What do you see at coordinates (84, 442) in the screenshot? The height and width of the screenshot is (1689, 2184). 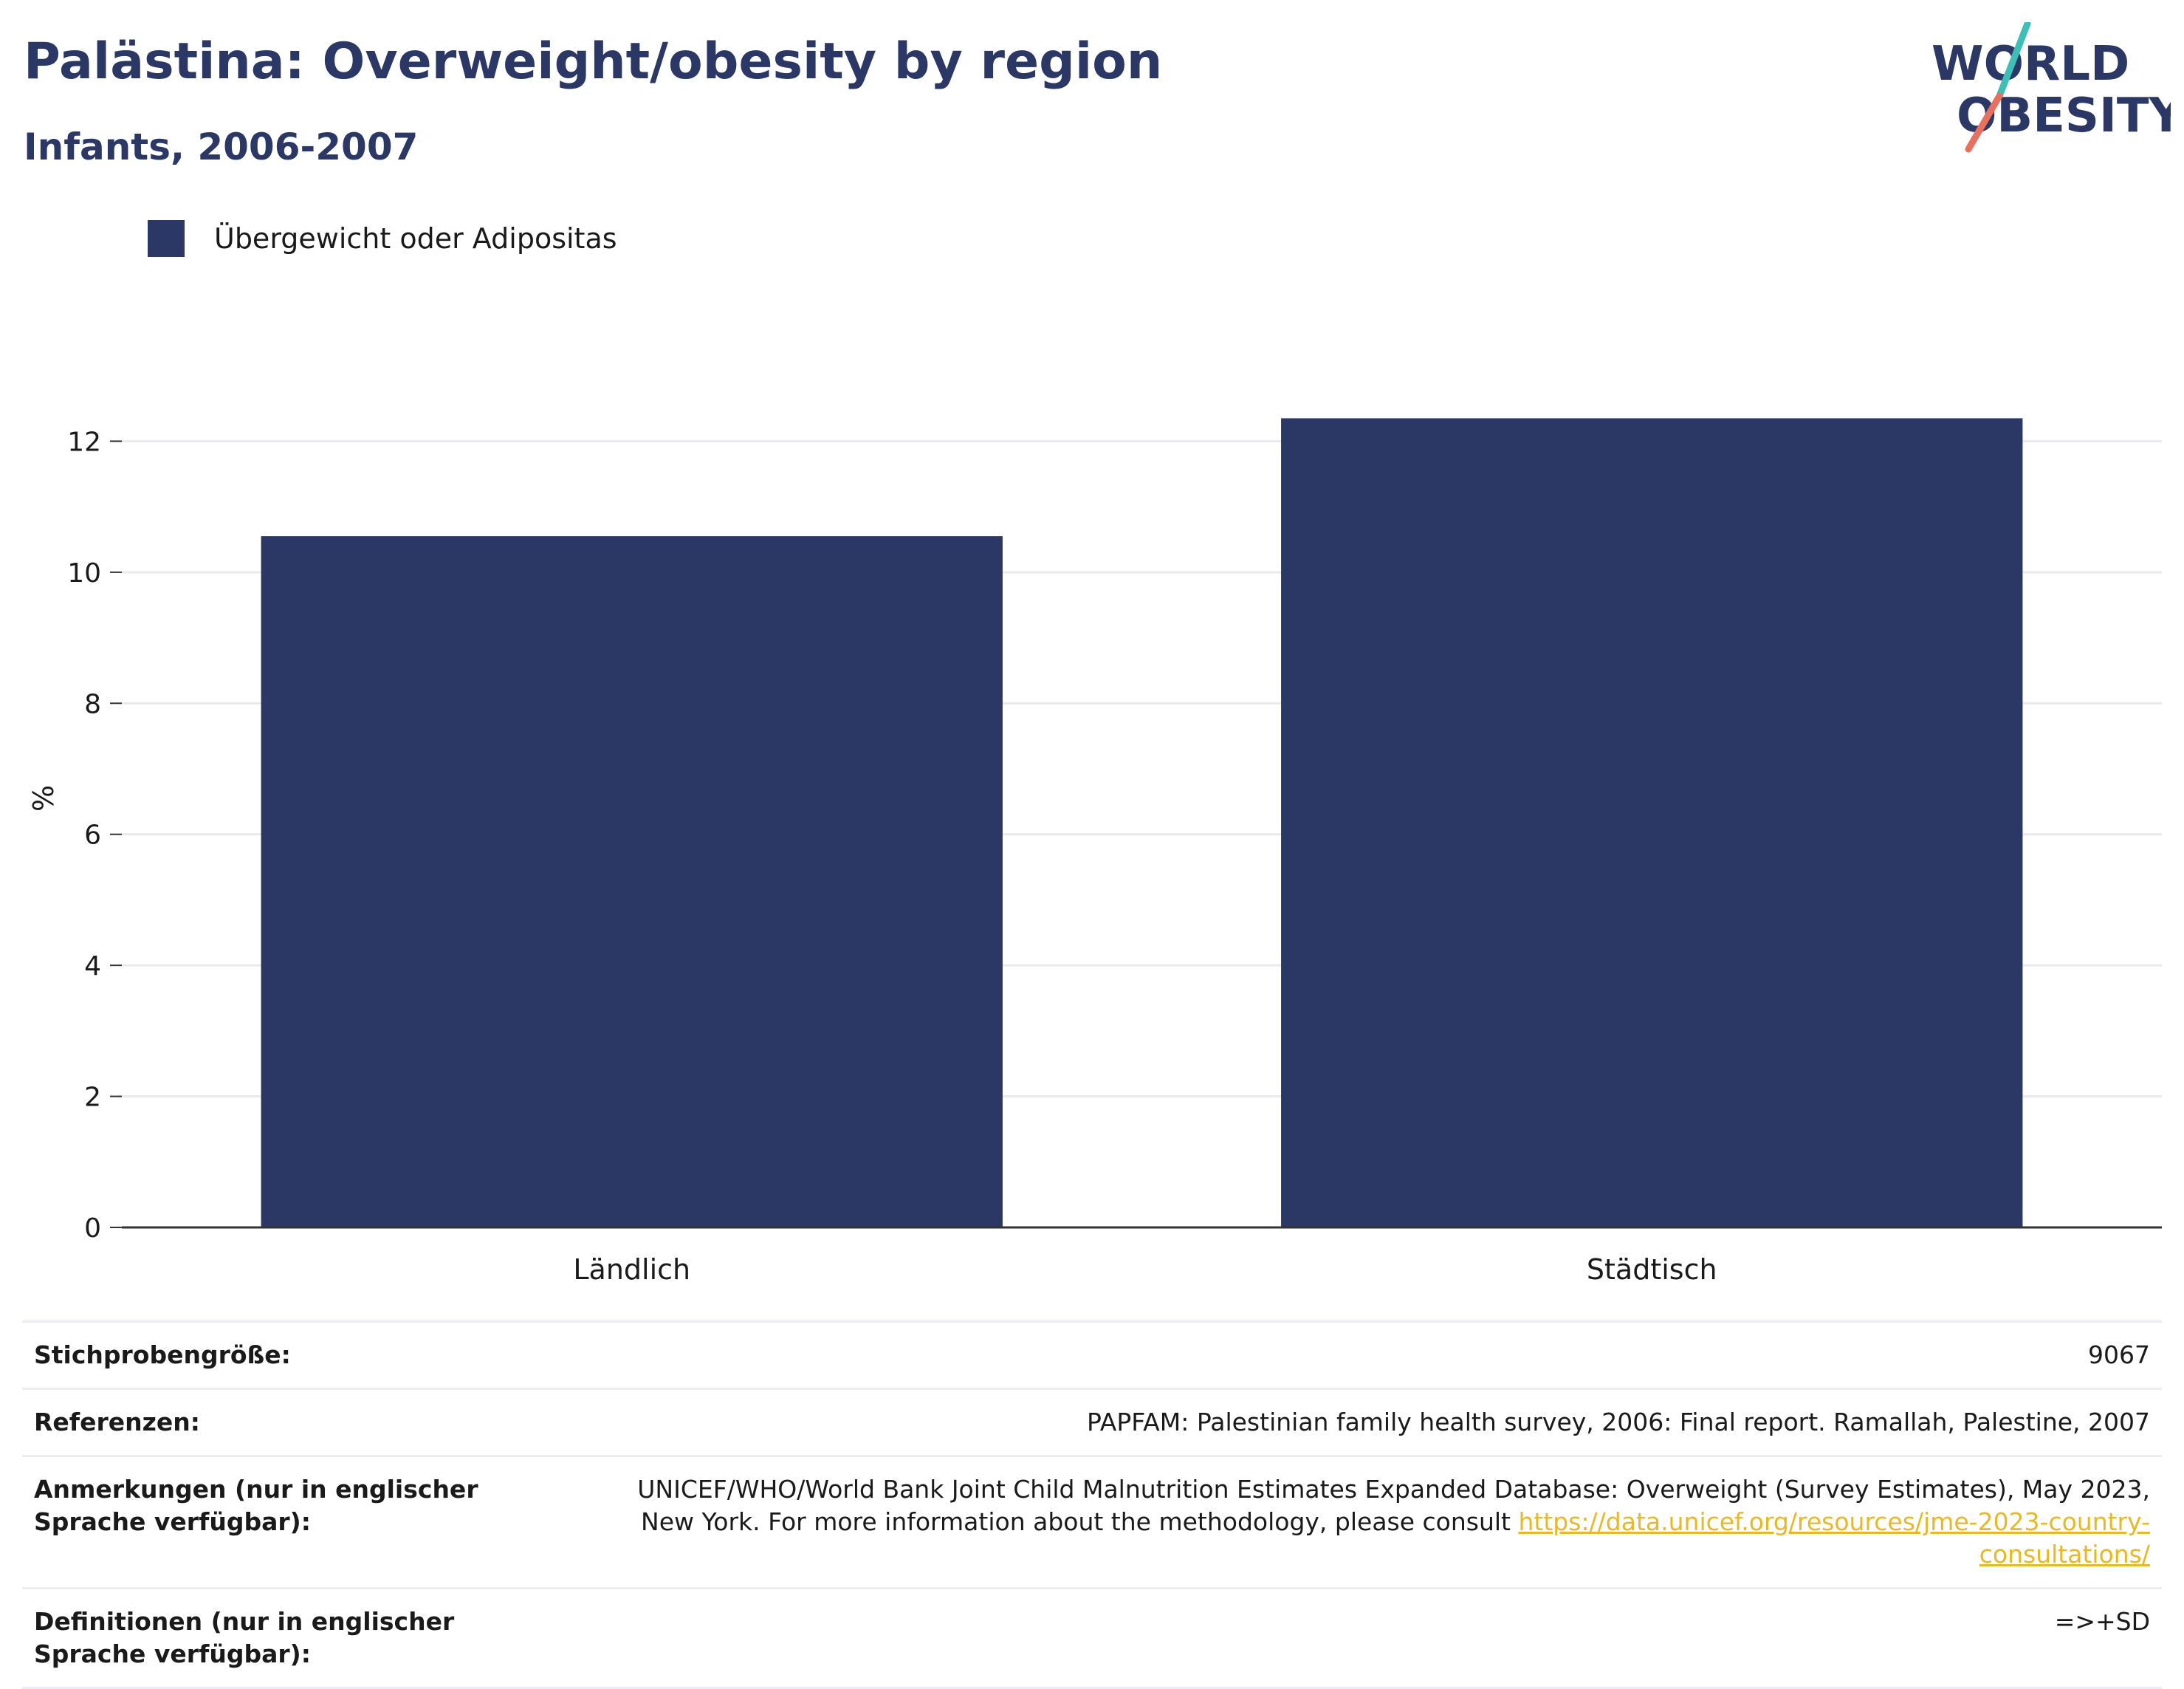 I see `y-tick-label-12: 12` at bounding box center [84, 442].